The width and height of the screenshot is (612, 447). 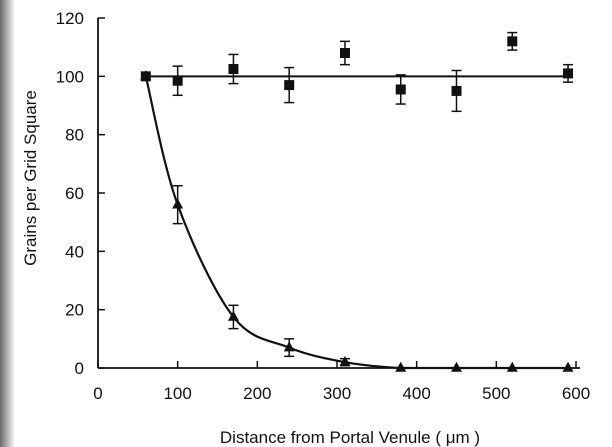 What do you see at coordinates (74, 310) in the screenshot?
I see `y-tick-label: 20` at bounding box center [74, 310].